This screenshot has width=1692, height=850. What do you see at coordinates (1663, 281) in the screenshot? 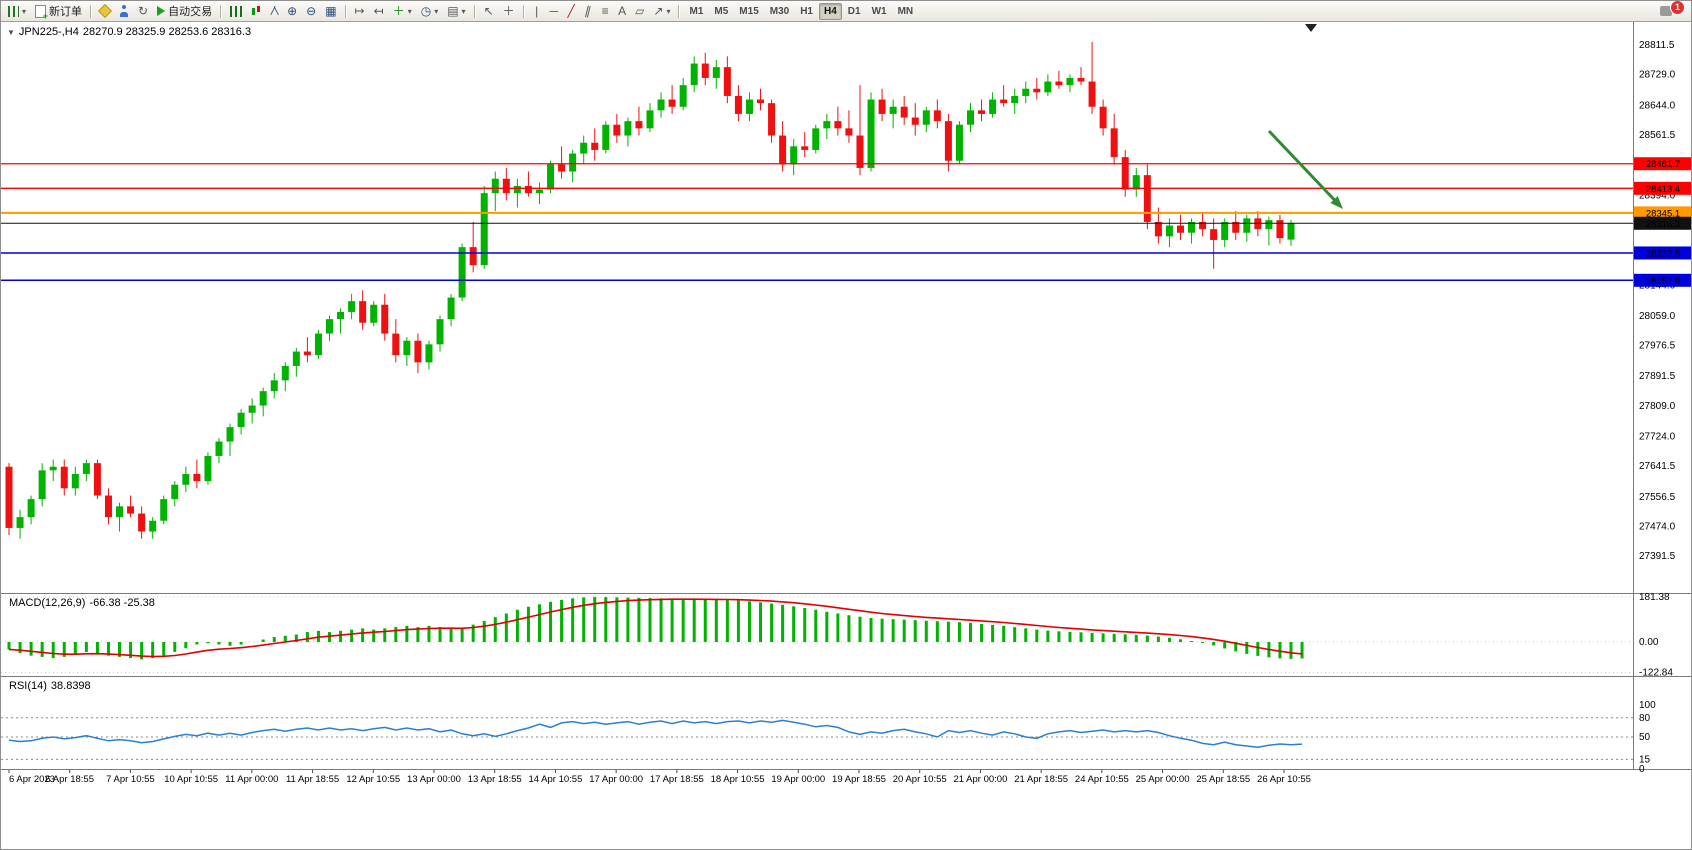
I see `svg-text: 28157.9` at bounding box center [1663, 281].